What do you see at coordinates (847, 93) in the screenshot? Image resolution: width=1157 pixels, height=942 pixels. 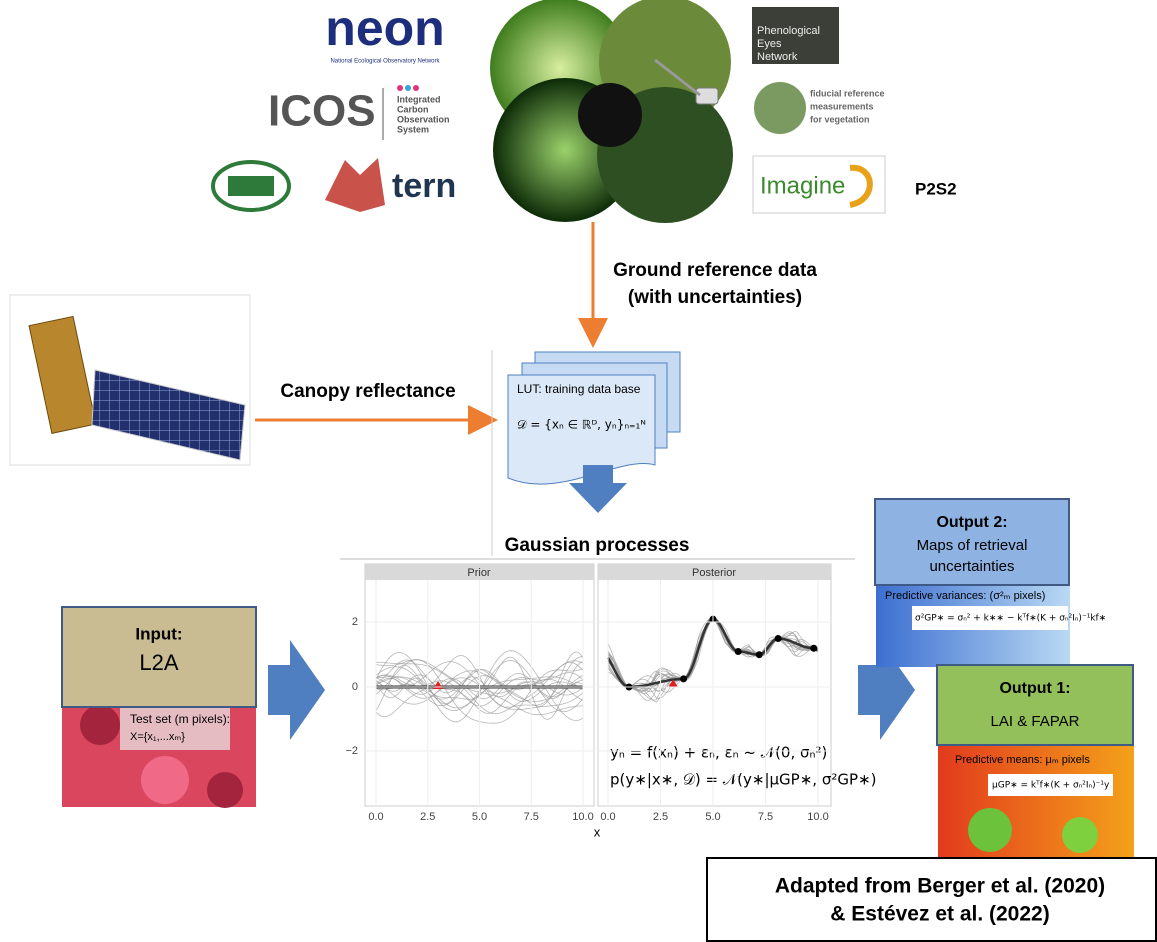 I see `frm4veg-line: fiducial reference` at bounding box center [847, 93].